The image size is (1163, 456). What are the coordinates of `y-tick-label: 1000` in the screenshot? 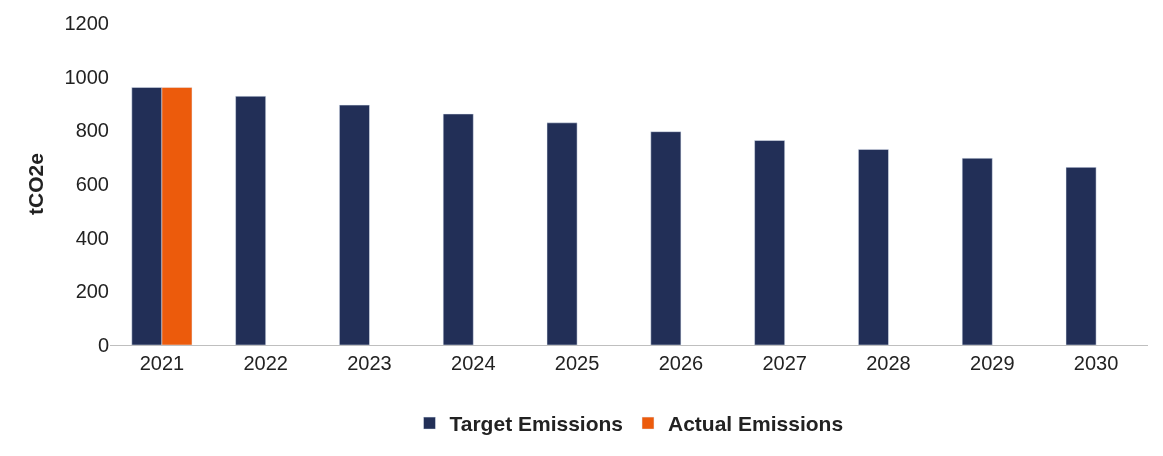 It's located at (86, 76).